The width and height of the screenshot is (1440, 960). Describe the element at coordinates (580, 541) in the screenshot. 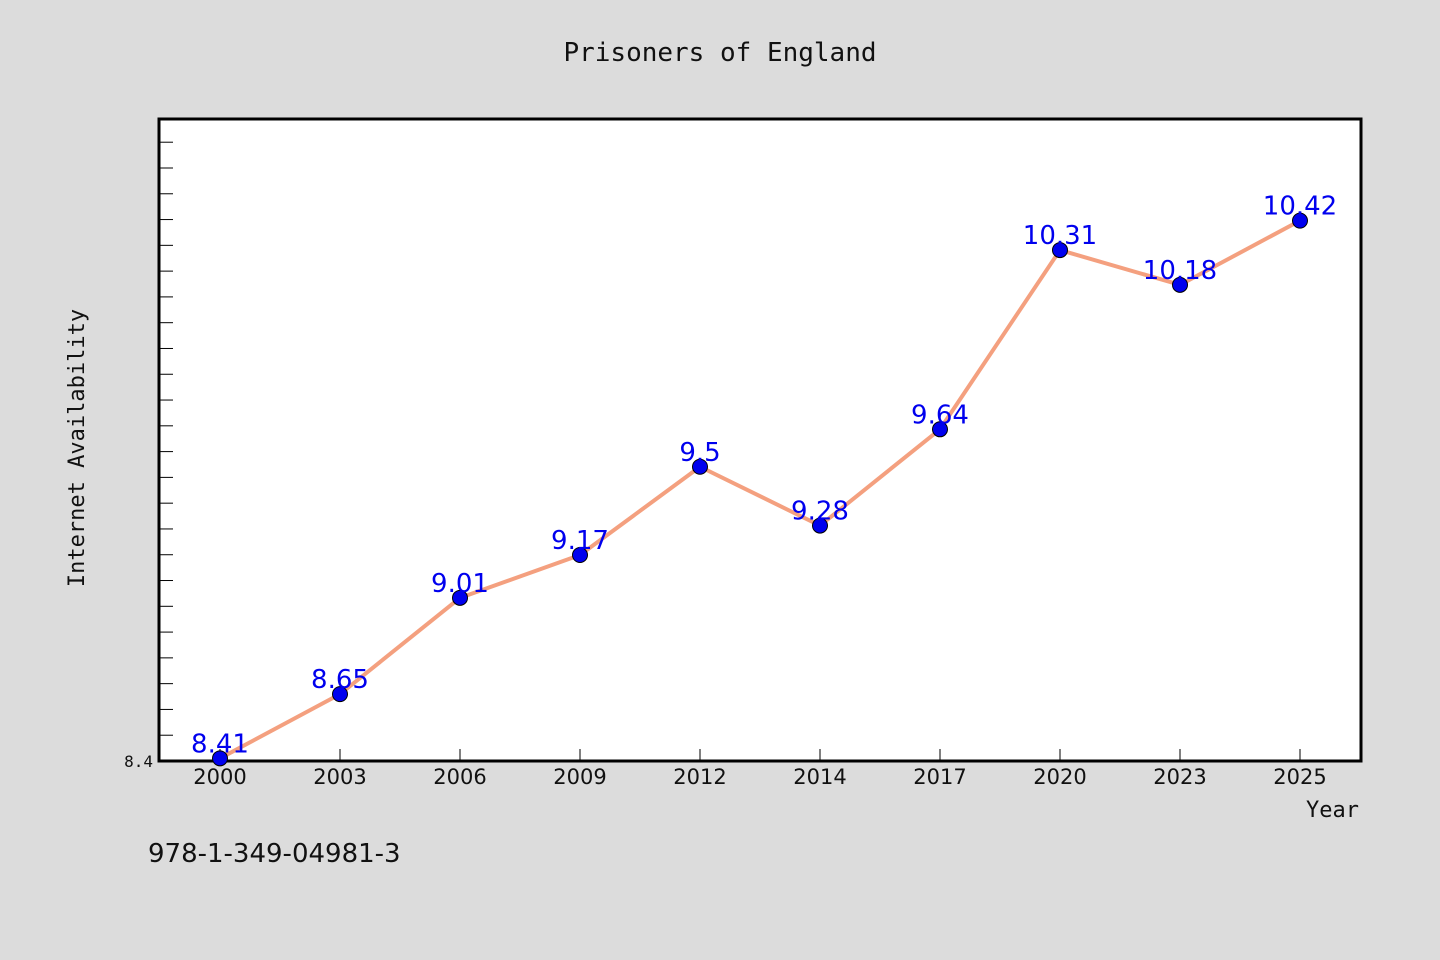

I see `data-label: 9.17` at that location.